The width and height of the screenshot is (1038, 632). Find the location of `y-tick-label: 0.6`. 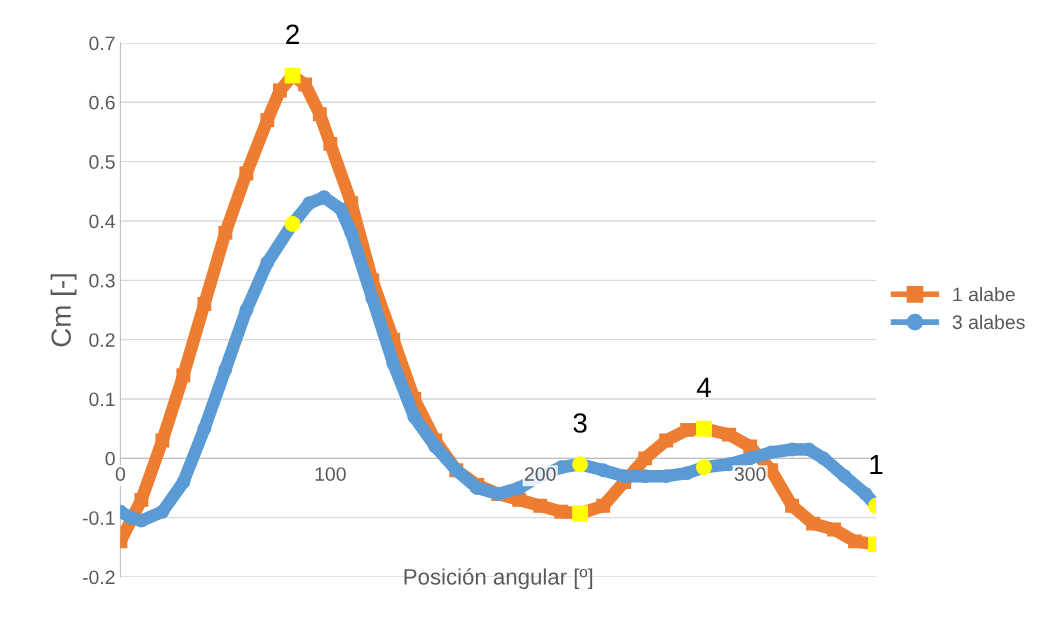

y-tick-label: 0.6 is located at coordinates (102, 102).